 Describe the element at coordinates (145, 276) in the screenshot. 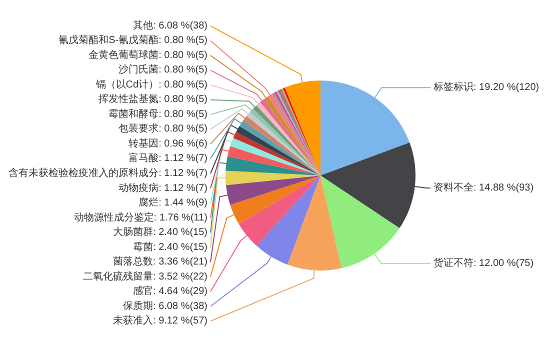

I see `slice-label: 二氧化硫残留量: 3.52 %(22)` at that location.